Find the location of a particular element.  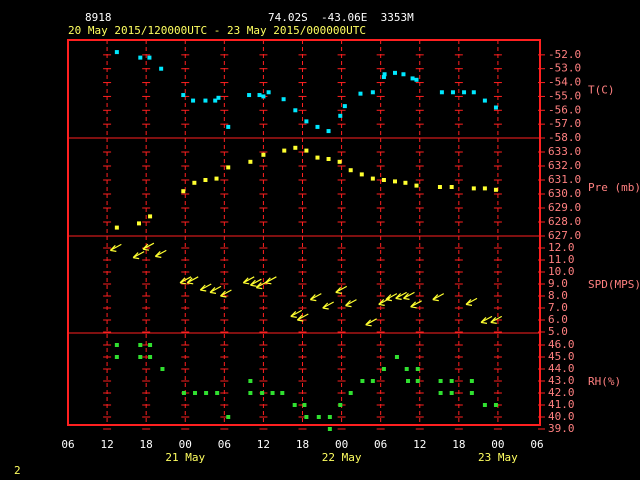

date-label: 23 May is located at coordinates (498, 457).